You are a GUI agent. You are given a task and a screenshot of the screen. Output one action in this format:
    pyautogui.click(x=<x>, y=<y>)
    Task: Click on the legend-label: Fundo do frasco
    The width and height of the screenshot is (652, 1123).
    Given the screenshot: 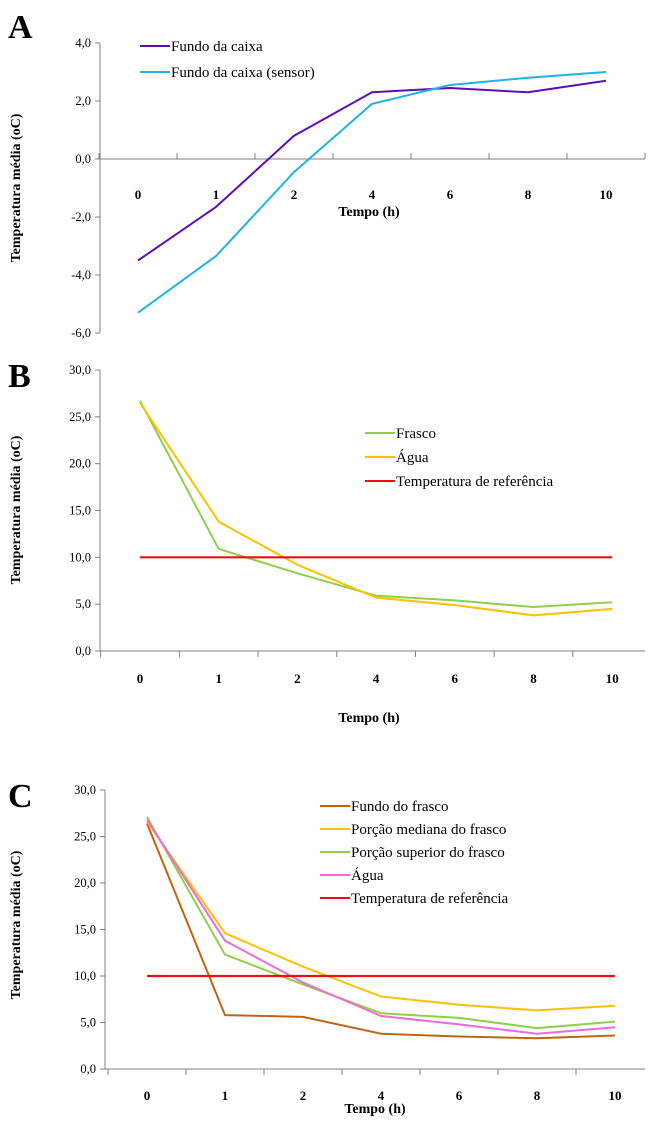 What is the action you would take?
    pyautogui.click(x=400, y=807)
    